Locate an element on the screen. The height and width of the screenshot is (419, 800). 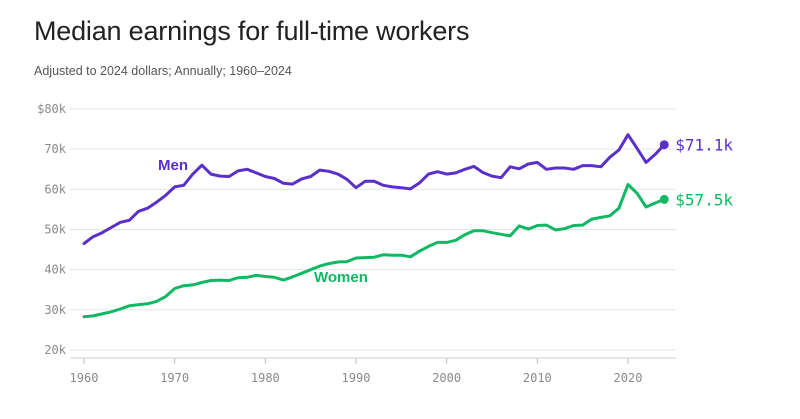
y-tick-label: 20k is located at coordinates (55, 350).